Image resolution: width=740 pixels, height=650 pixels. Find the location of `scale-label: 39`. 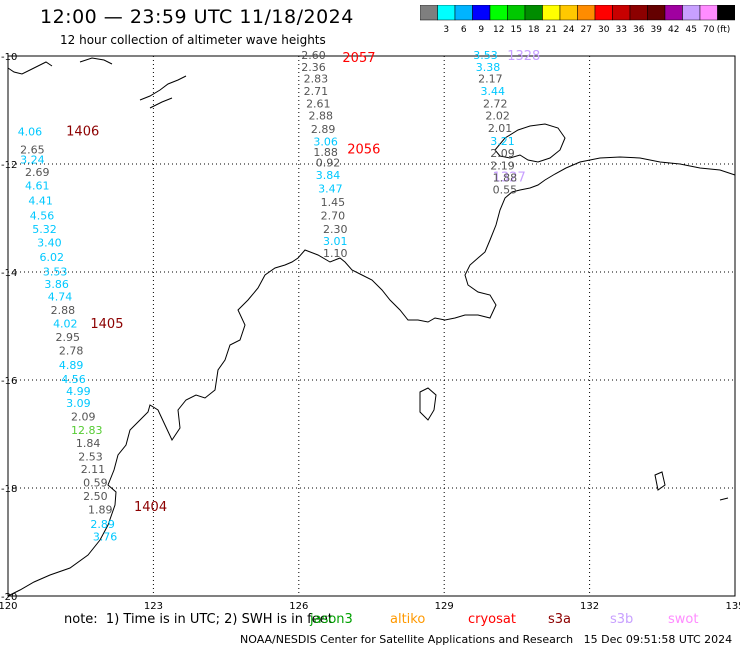

scale-label: 39 is located at coordinates (657, 30).